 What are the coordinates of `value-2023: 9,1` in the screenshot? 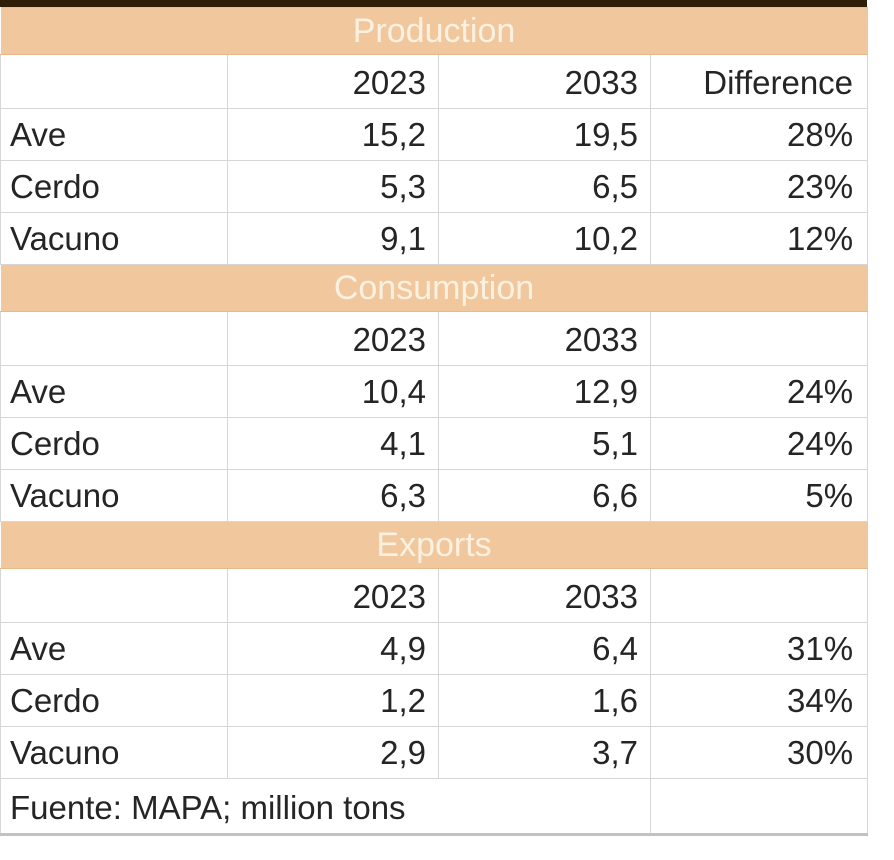 It's located at (333, 238).